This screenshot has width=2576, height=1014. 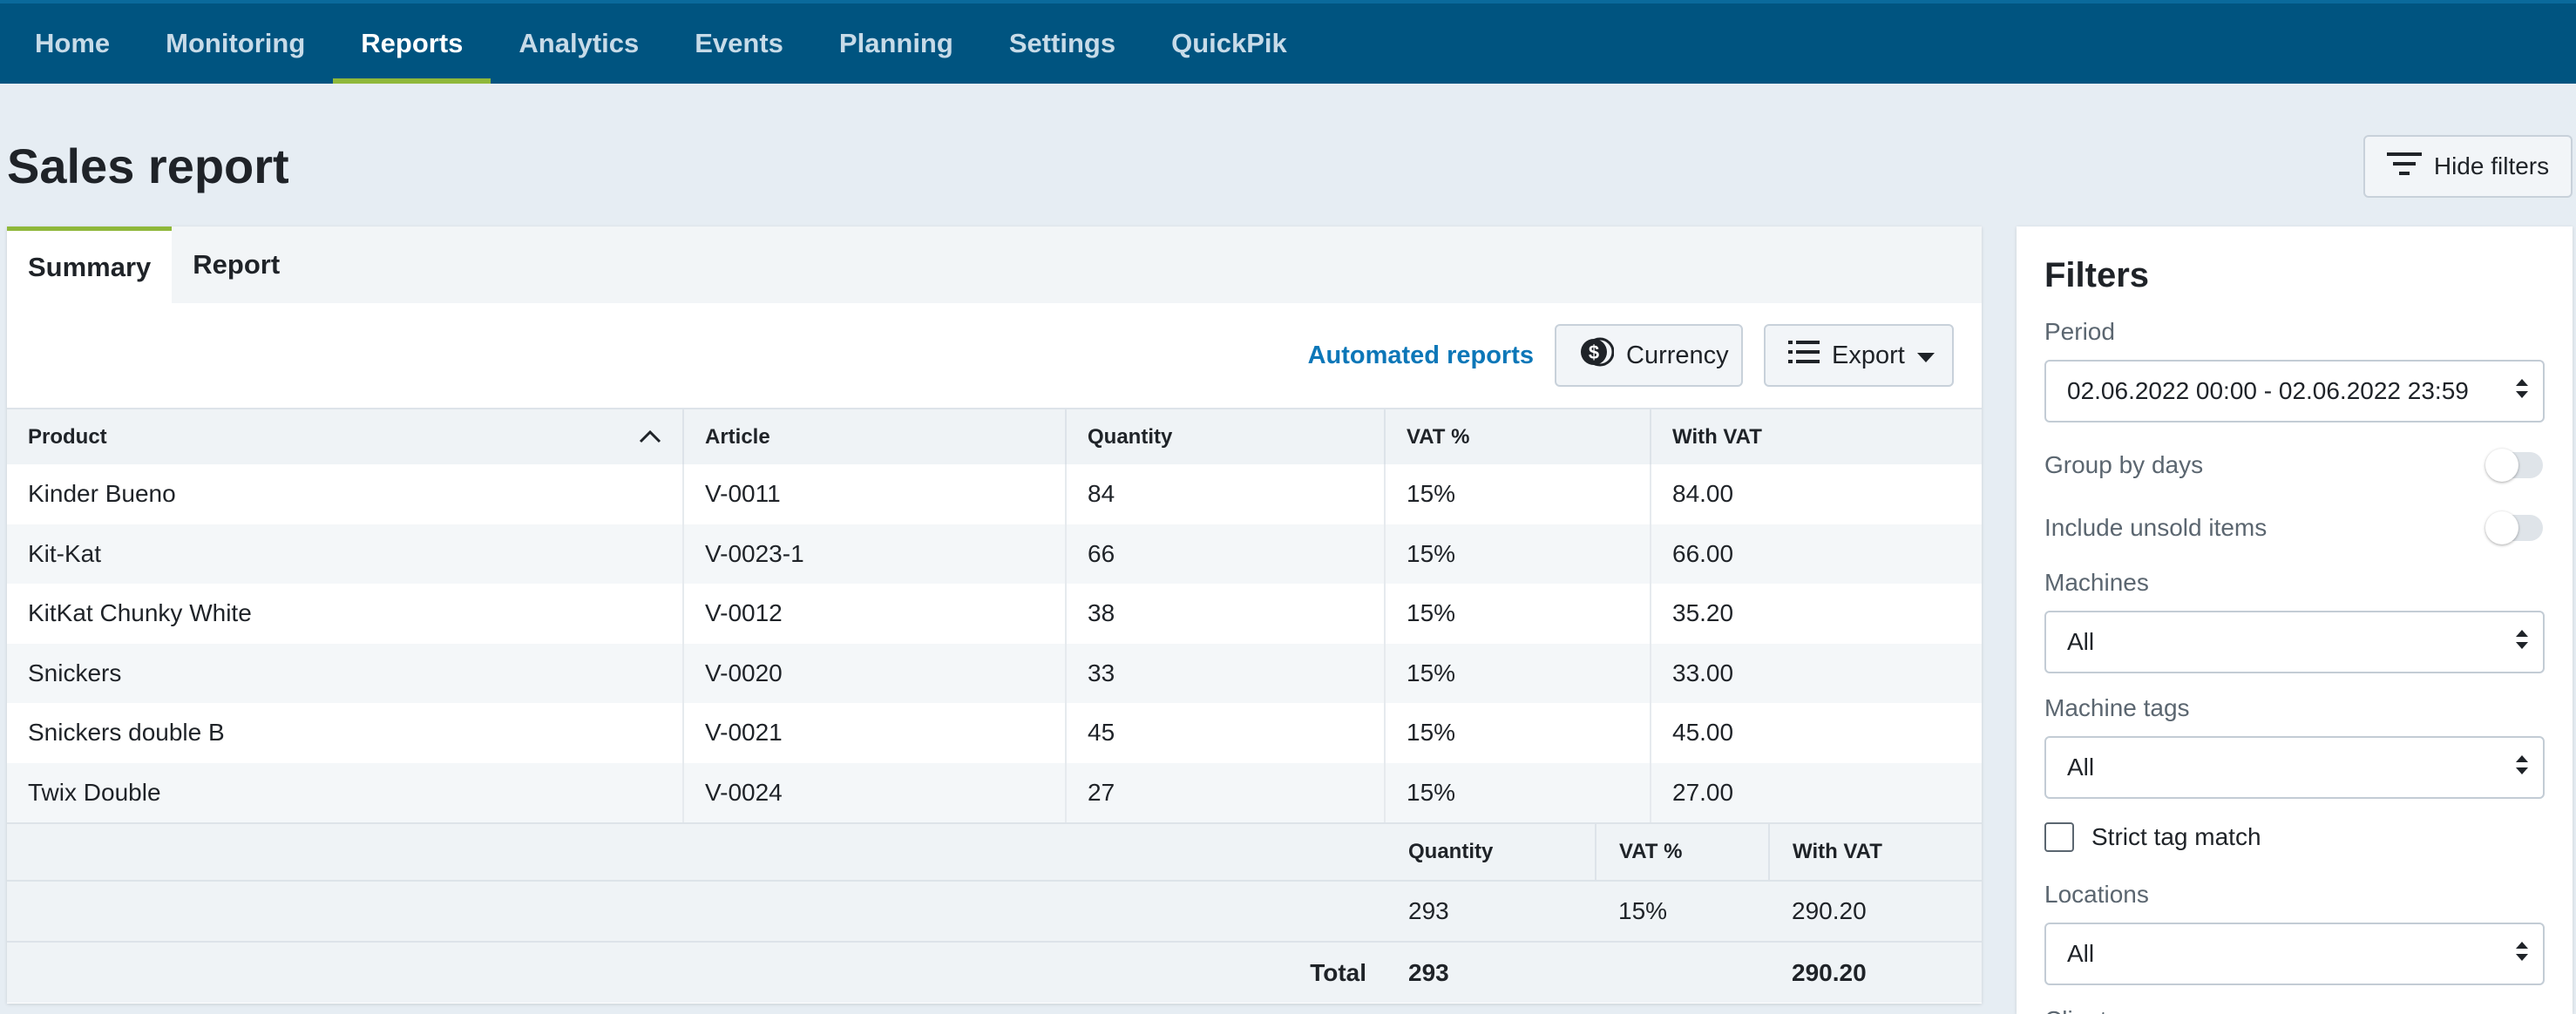 I want to click on period-select: 02.06.2022 00:00 - 02.06.2022 23:59, so click(x=2295, y=391).